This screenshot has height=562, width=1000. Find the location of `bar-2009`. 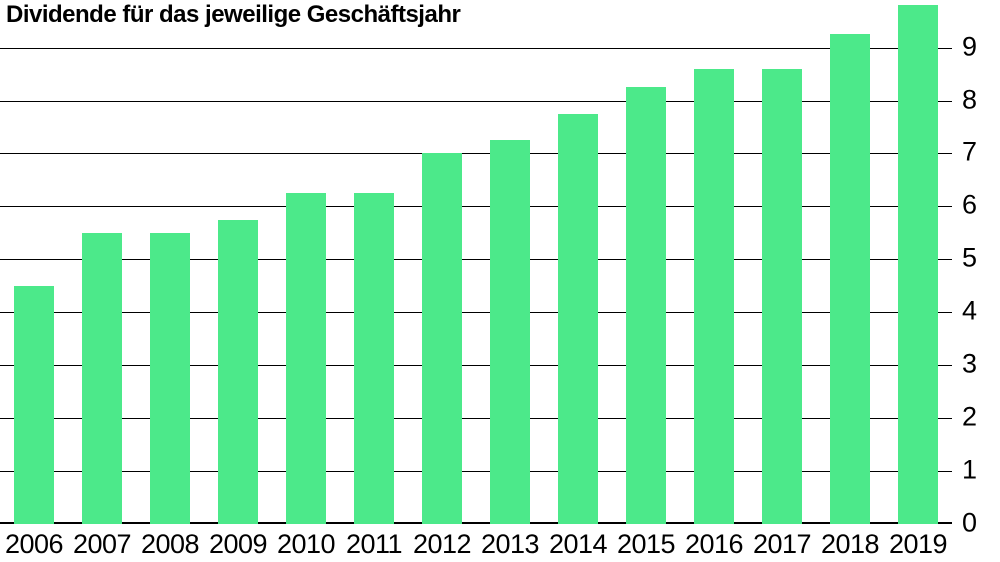

bar-2009 is located at coordinates (238, 372).